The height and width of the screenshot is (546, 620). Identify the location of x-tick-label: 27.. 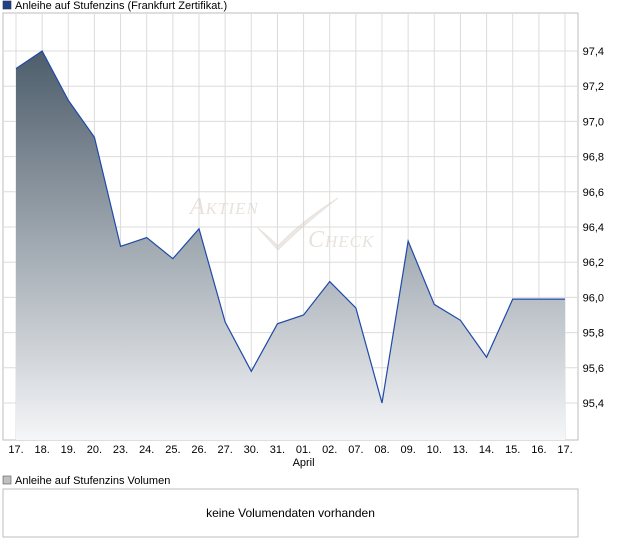
(224, 450).